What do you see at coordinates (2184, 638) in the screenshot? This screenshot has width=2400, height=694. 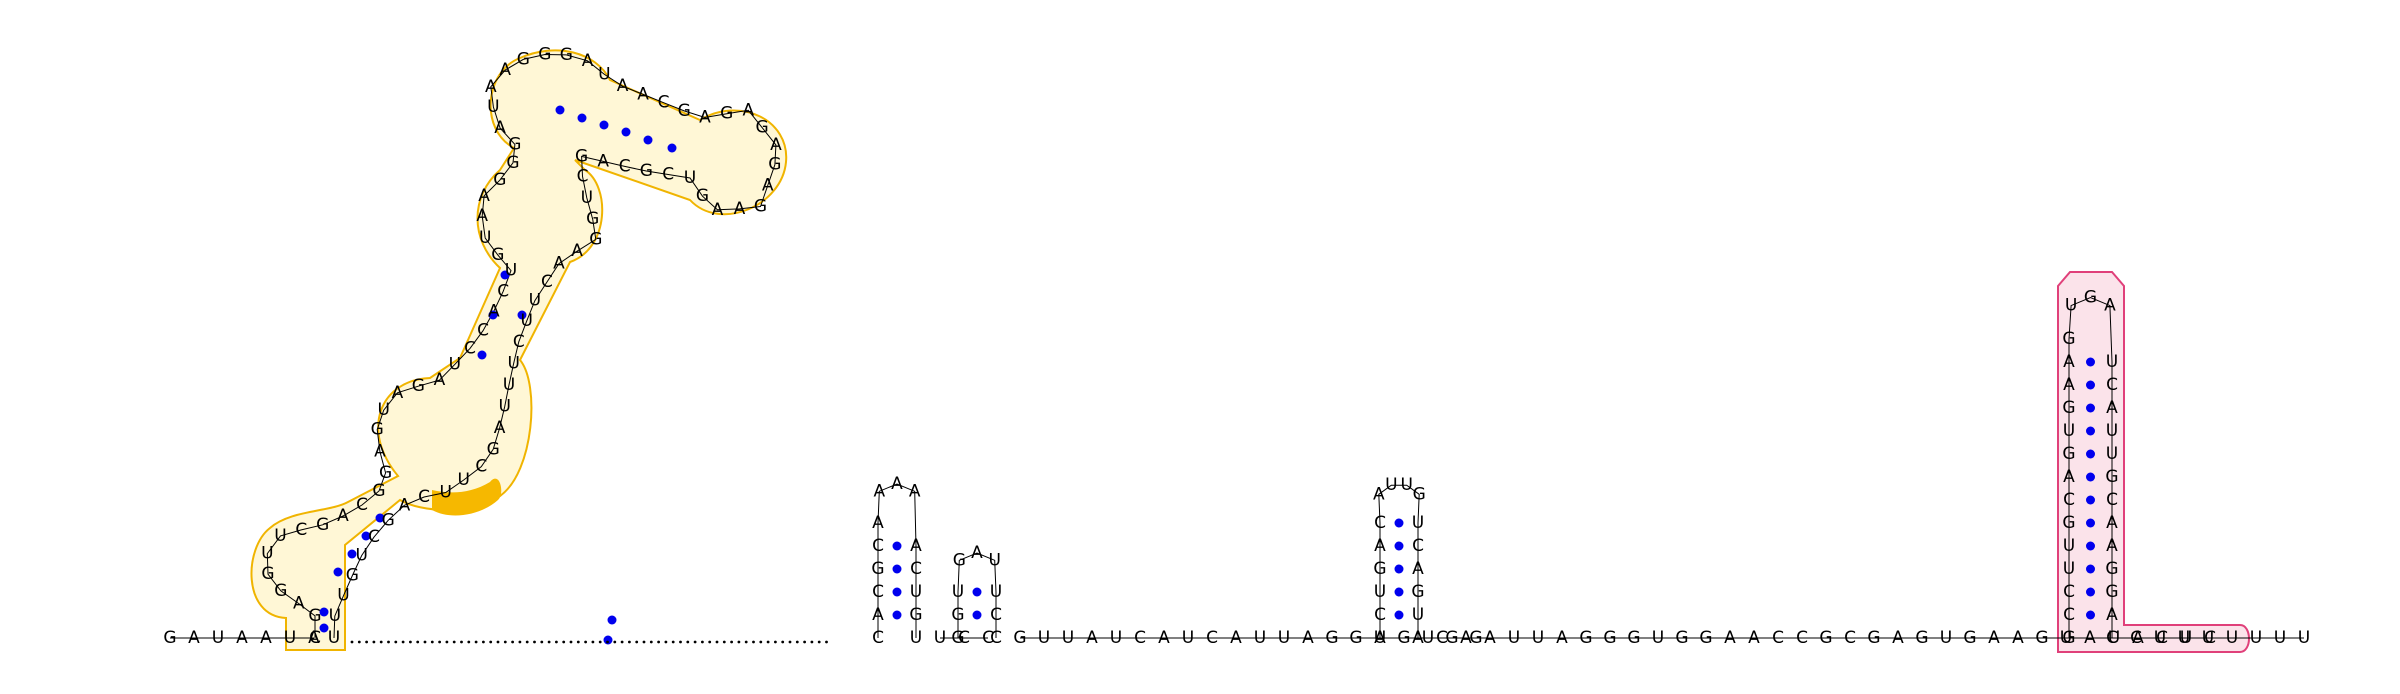 I see `three-prime-tail: U` at bounding box center [2184, 638].